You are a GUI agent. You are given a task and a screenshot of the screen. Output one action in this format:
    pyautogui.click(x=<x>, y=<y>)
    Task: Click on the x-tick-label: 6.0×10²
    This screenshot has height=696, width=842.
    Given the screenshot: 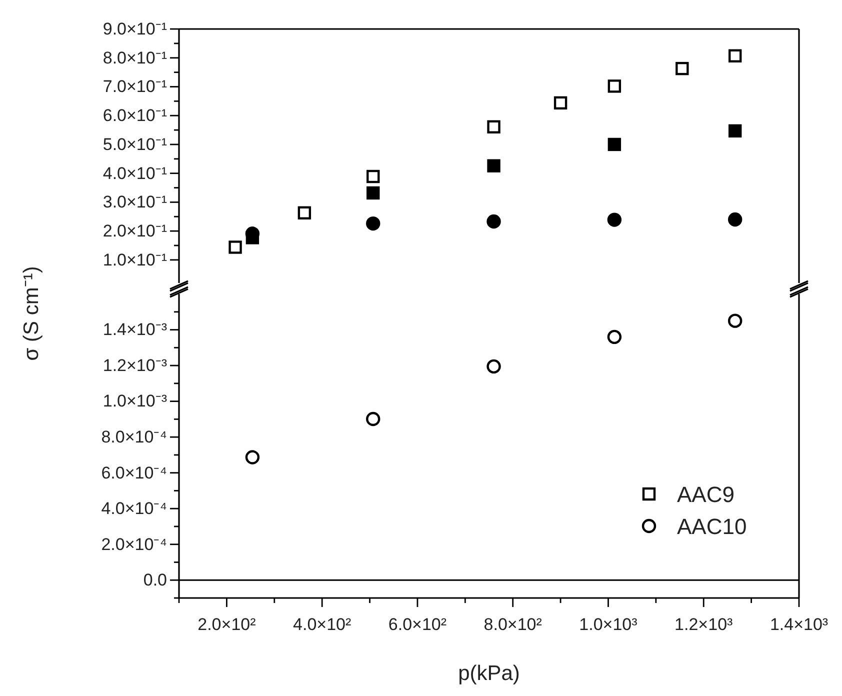 What is the action you would take?
    pyautogui.click(x=417, y=624)
    